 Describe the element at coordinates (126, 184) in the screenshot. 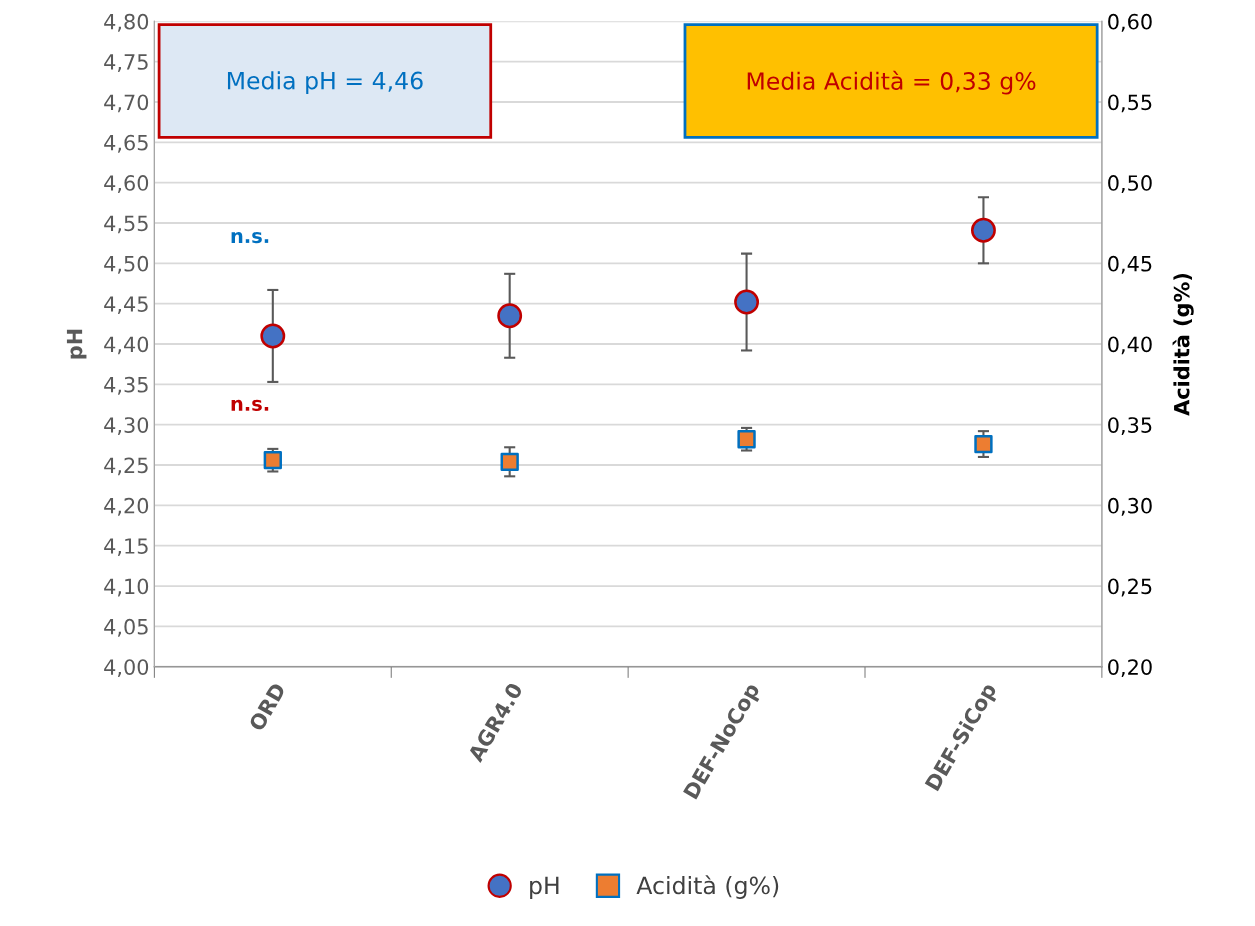

I see `y-tick-label: 4,60` at that location.